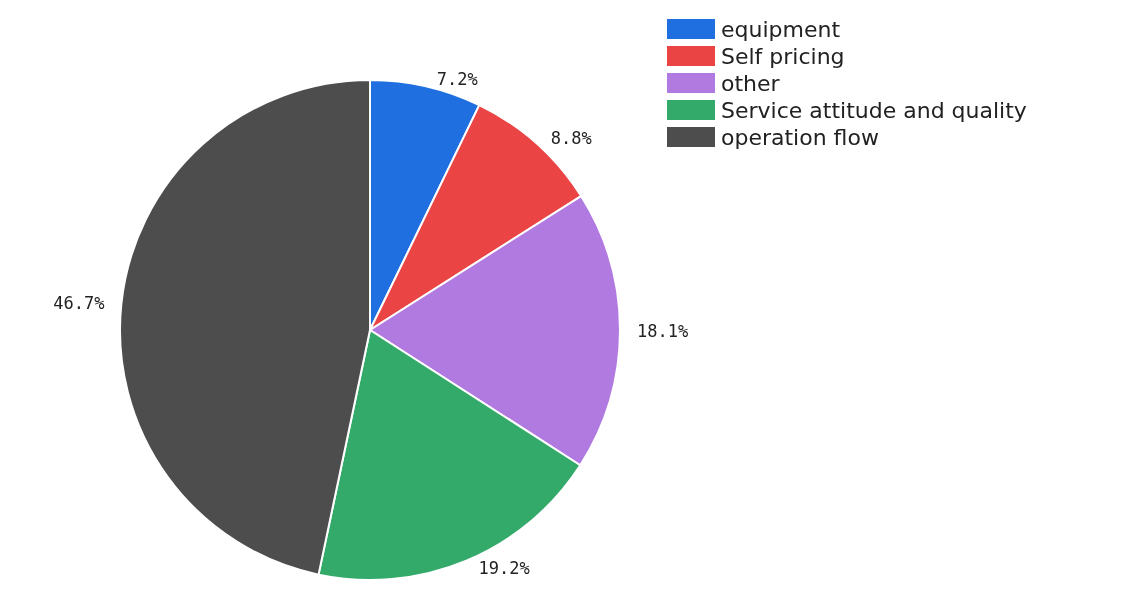 This screenshot has width=1121, height=610. What do you see at coordinates (457, 78) in the screenshot?
I see `data-label: 7.2%` at bounding box center [457, 78].